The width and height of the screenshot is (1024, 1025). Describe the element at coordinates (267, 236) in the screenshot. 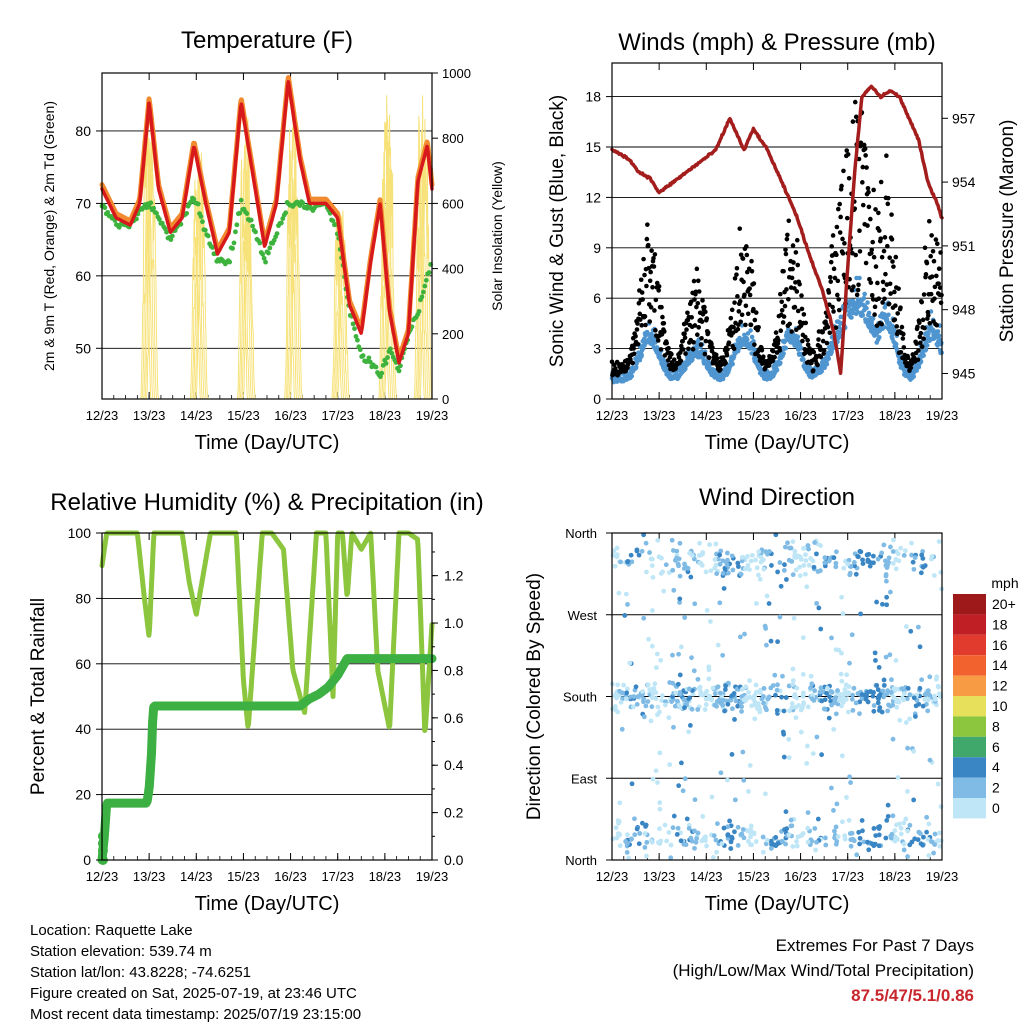

I see `plot-frame` at that location.